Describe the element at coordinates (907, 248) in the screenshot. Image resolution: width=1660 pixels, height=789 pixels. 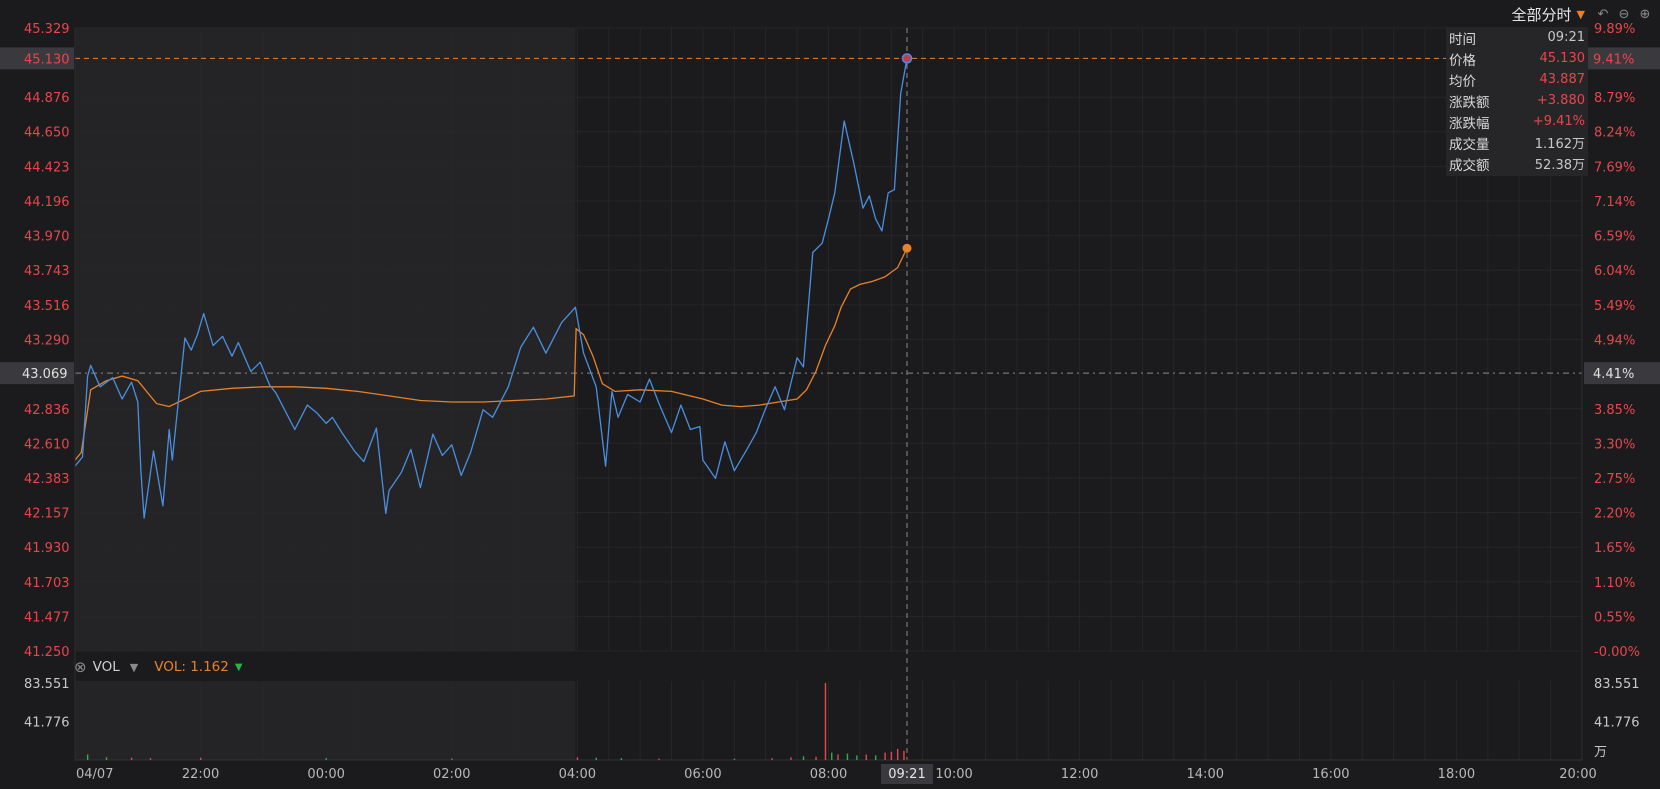
I see `avg-price-marker` at that location.